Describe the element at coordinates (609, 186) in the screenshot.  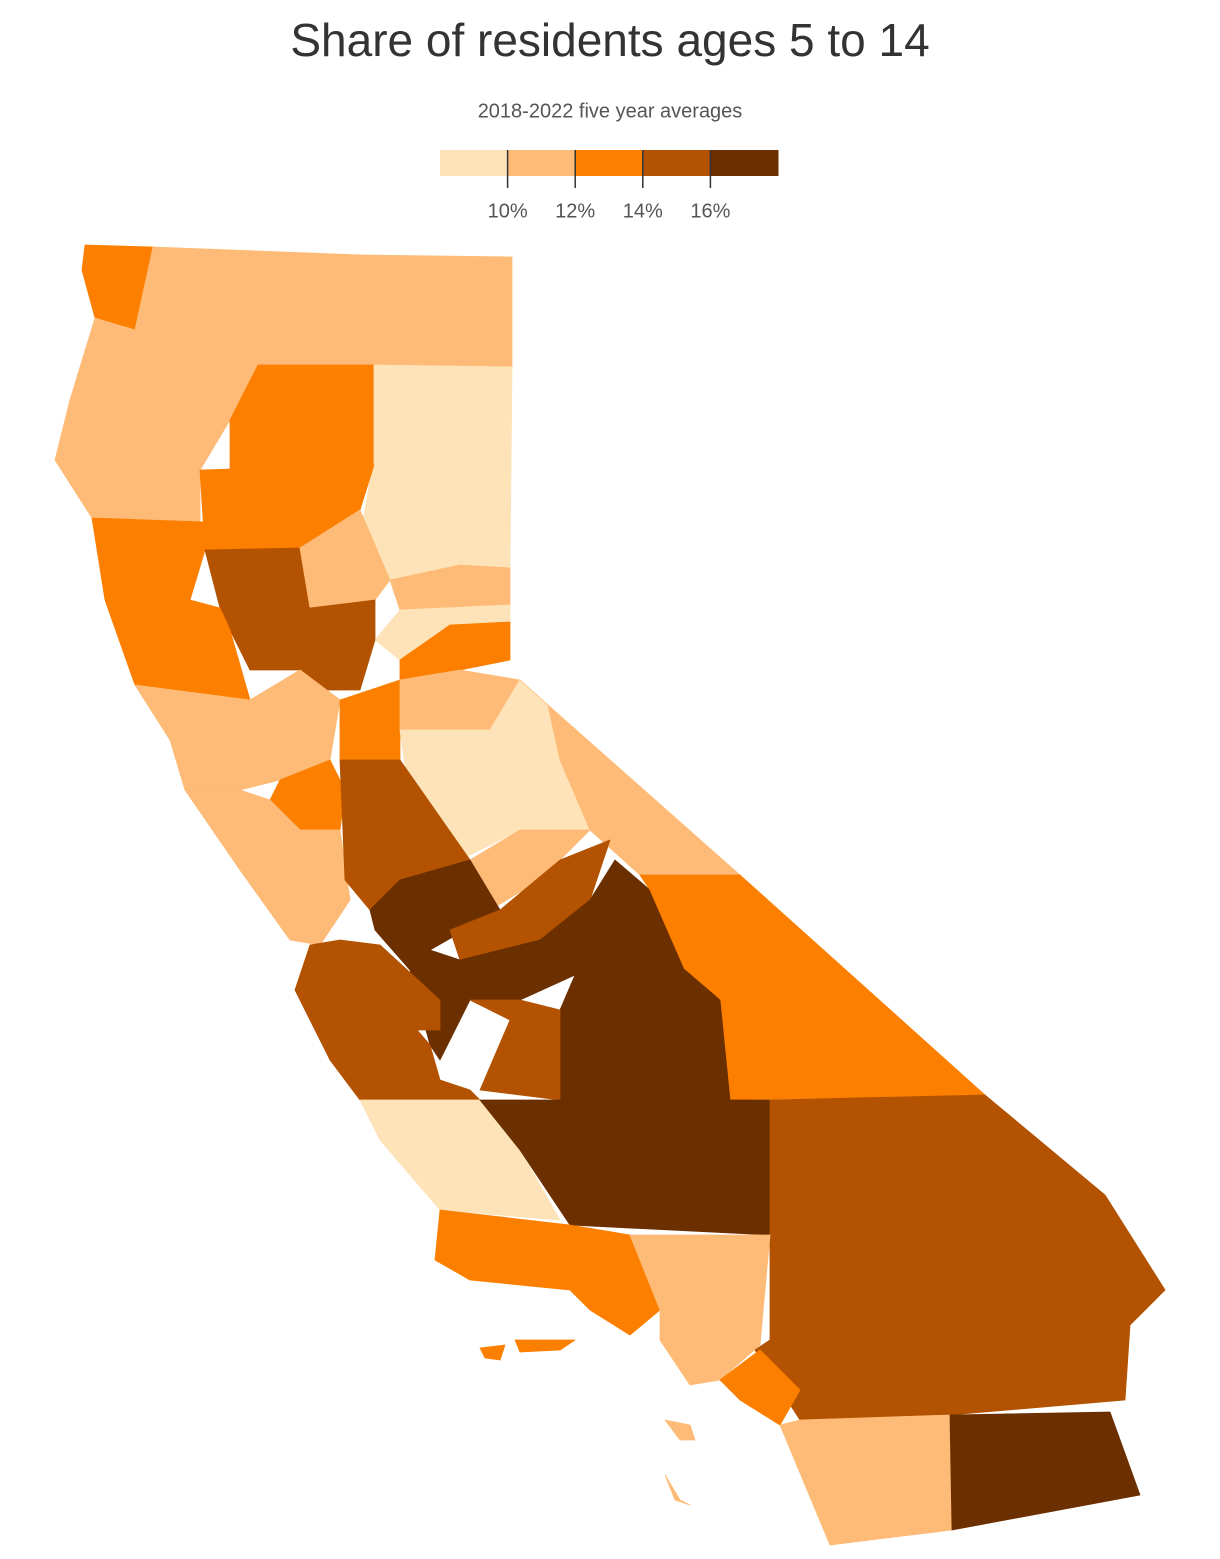
I see `legend: 10% 12% 14% 16%` at that location.